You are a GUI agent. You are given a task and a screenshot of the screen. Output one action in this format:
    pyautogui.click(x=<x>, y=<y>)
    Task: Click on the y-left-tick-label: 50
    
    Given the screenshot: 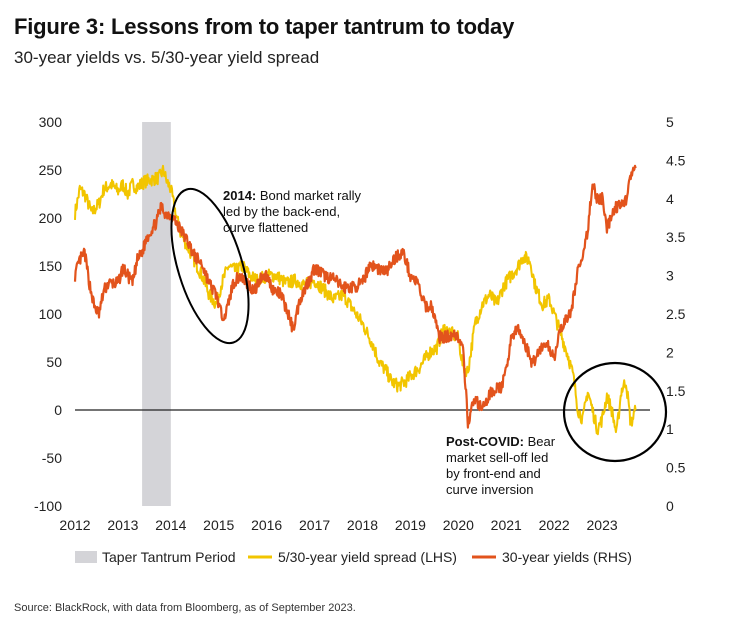 What is the action you would take?
    pyautogui.click(x=54, y=362)
    